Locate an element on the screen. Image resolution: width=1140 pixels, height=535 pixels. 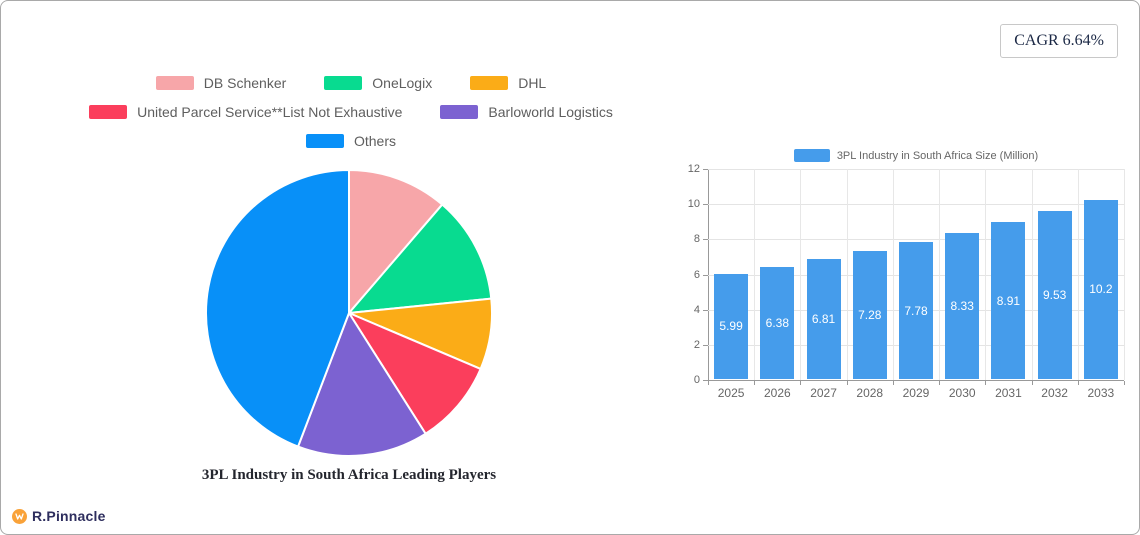
bar-2028: 7.28 is located at coordinates (869, 315).